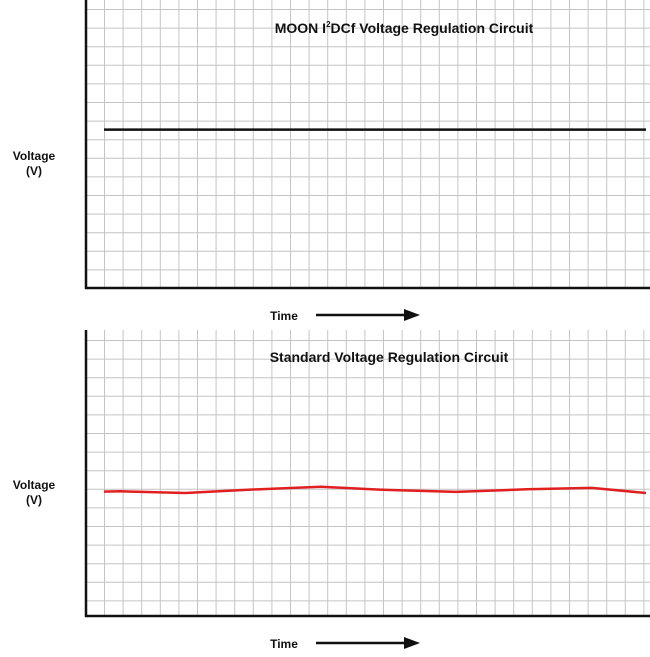  What do you see at coordinates (432, 28) in the screenshot?
I see `chart-1-title-suffix: DCf Voltage Regulation Circuit` at bounding box center [432, 28].